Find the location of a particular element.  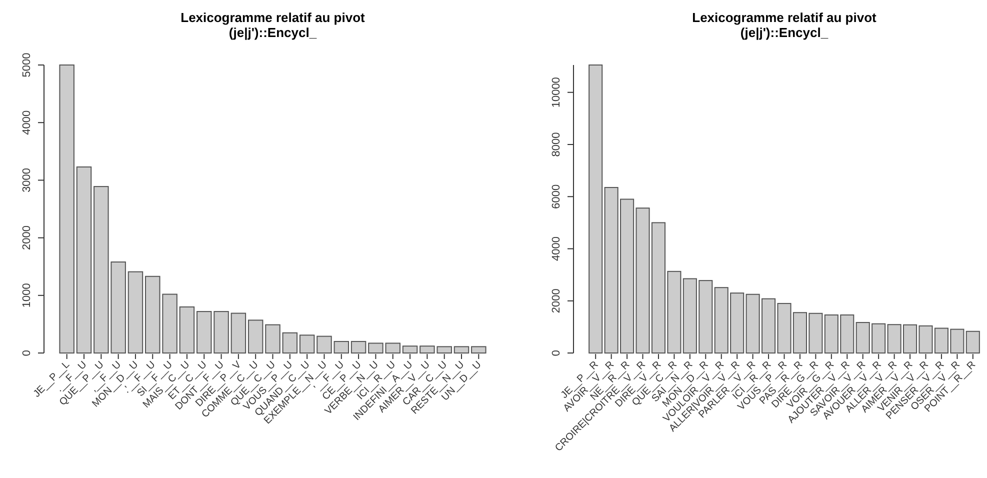

y-tick-label: 3000 is located at coordinates (27, 180).